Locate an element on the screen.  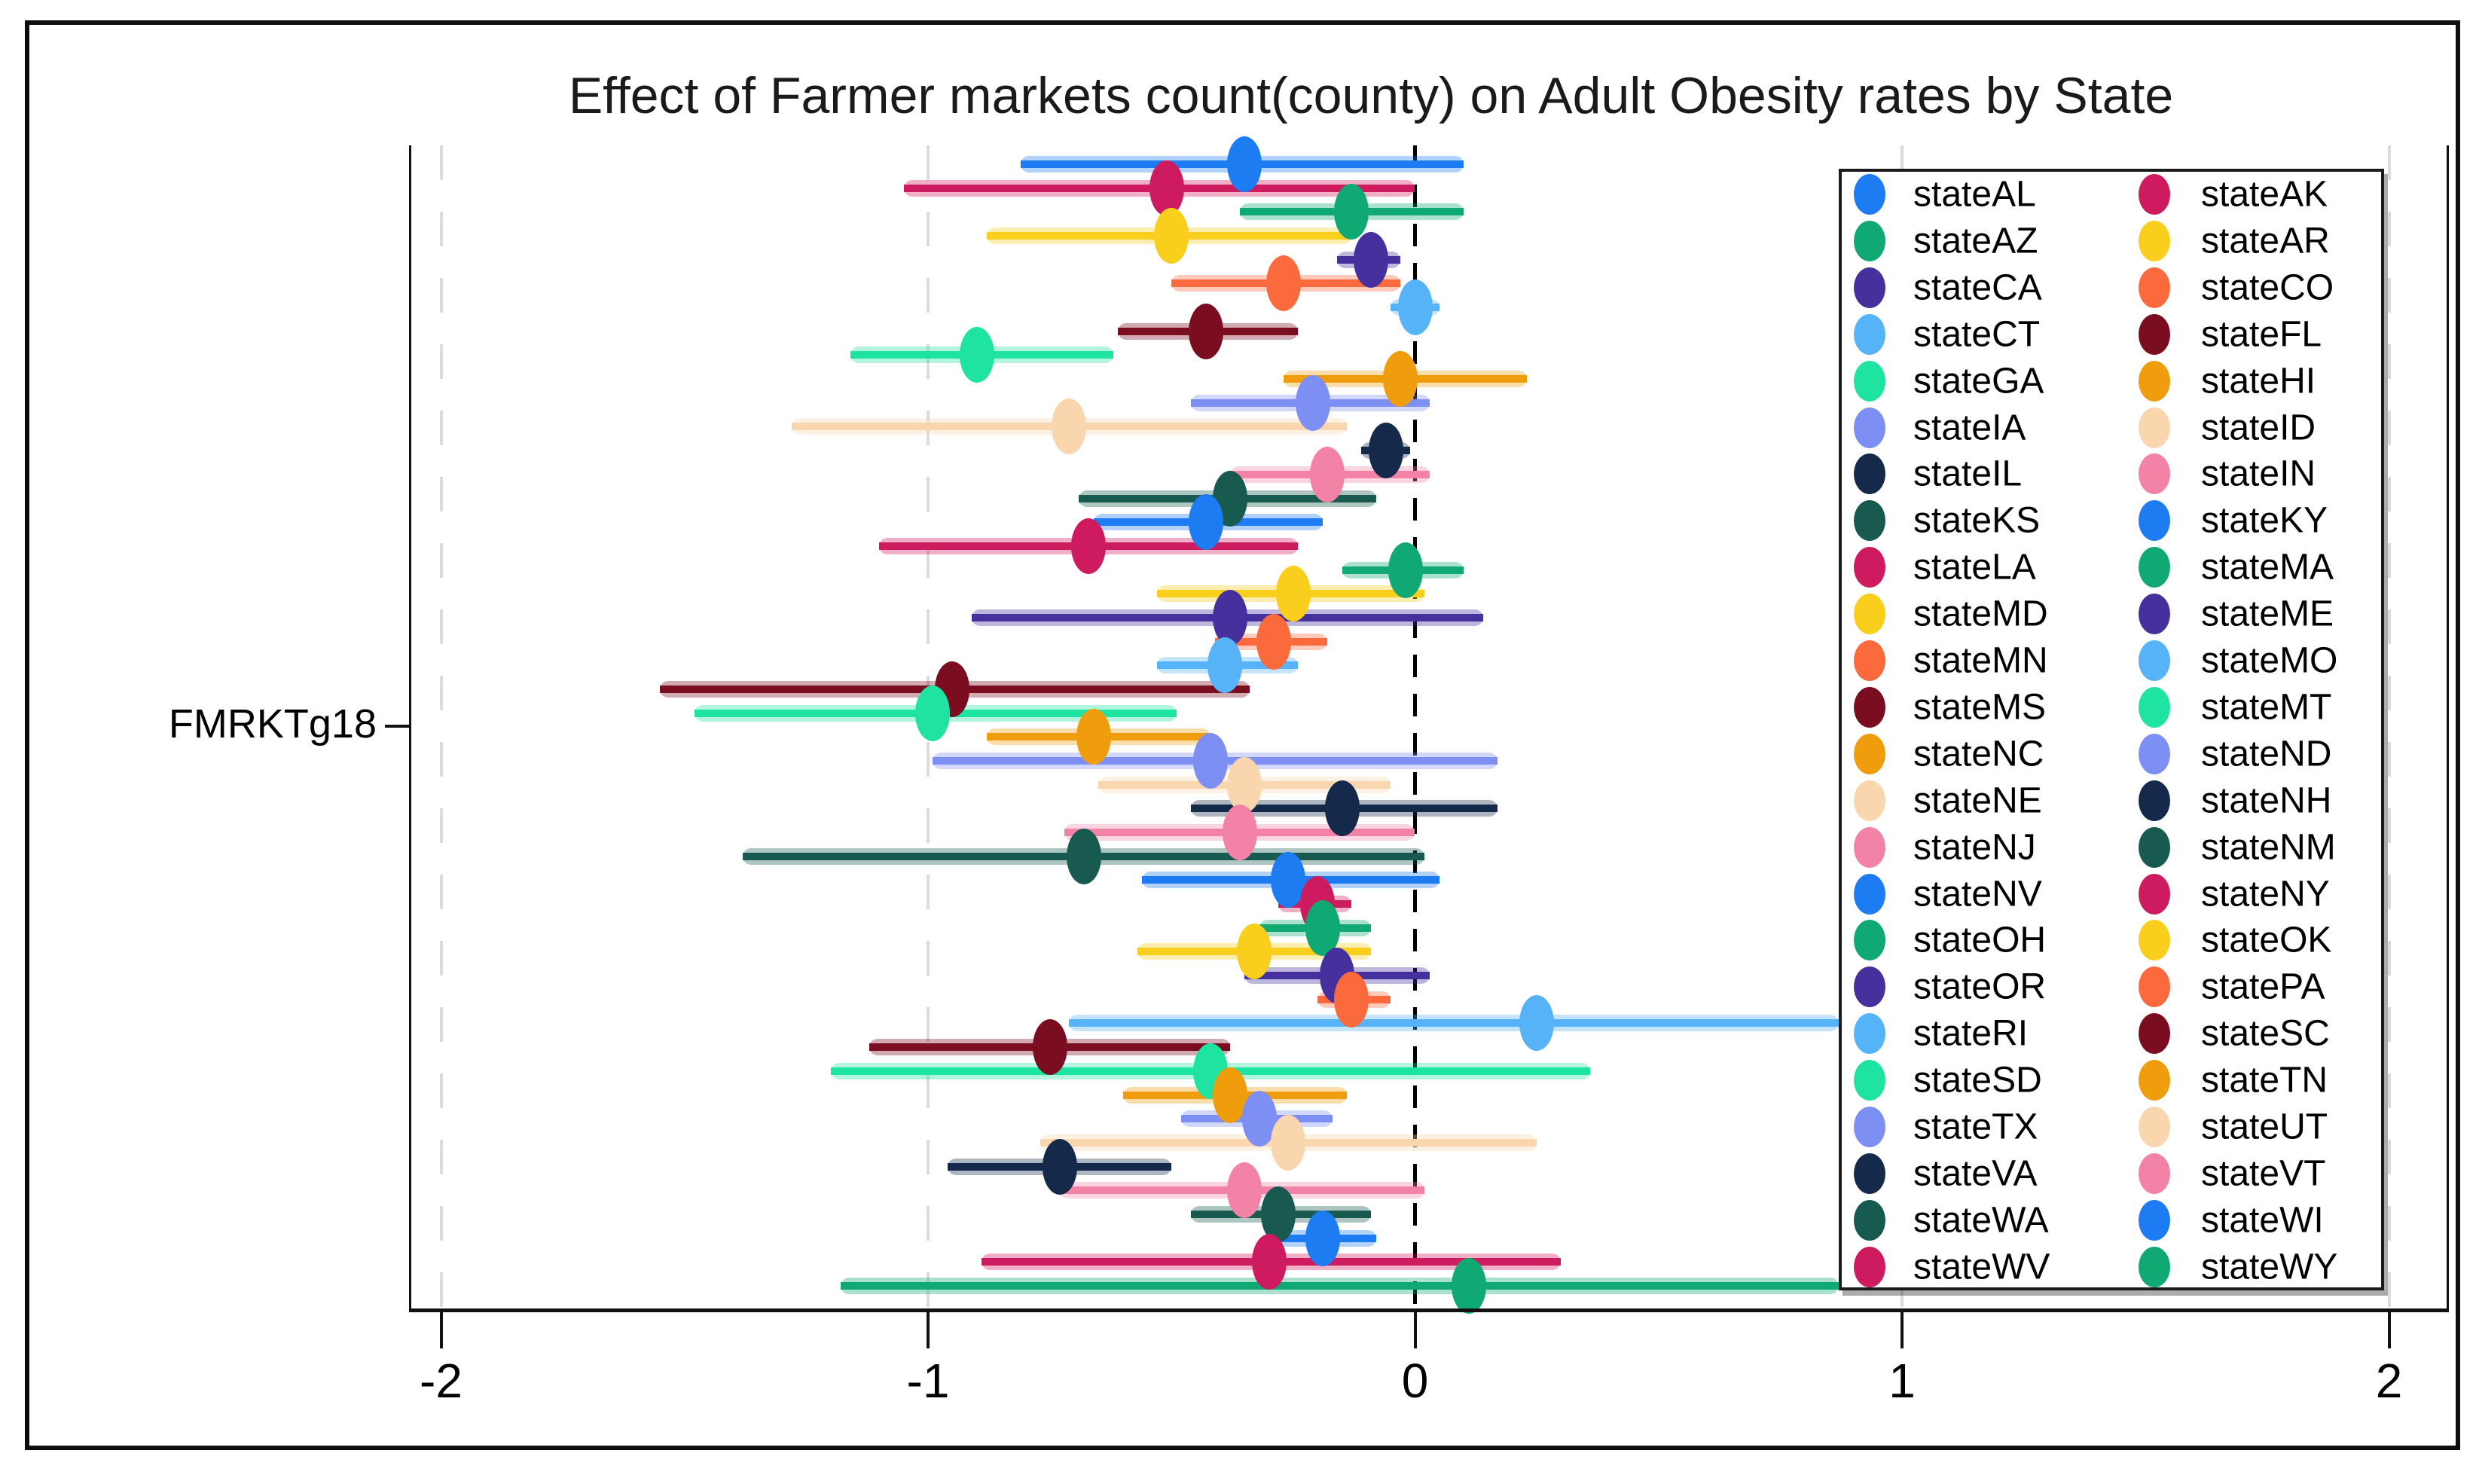
legend-label: stateWA is located at coordinates (1981, 1220).